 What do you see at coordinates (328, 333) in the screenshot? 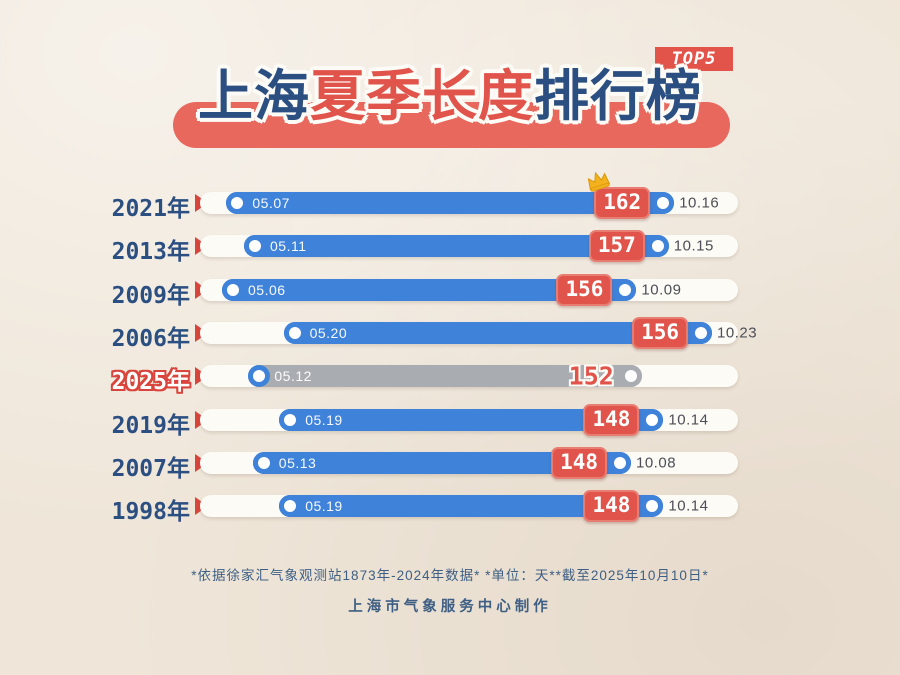
I see `start-date-label: 05.20` at bounding box center [328, 333].